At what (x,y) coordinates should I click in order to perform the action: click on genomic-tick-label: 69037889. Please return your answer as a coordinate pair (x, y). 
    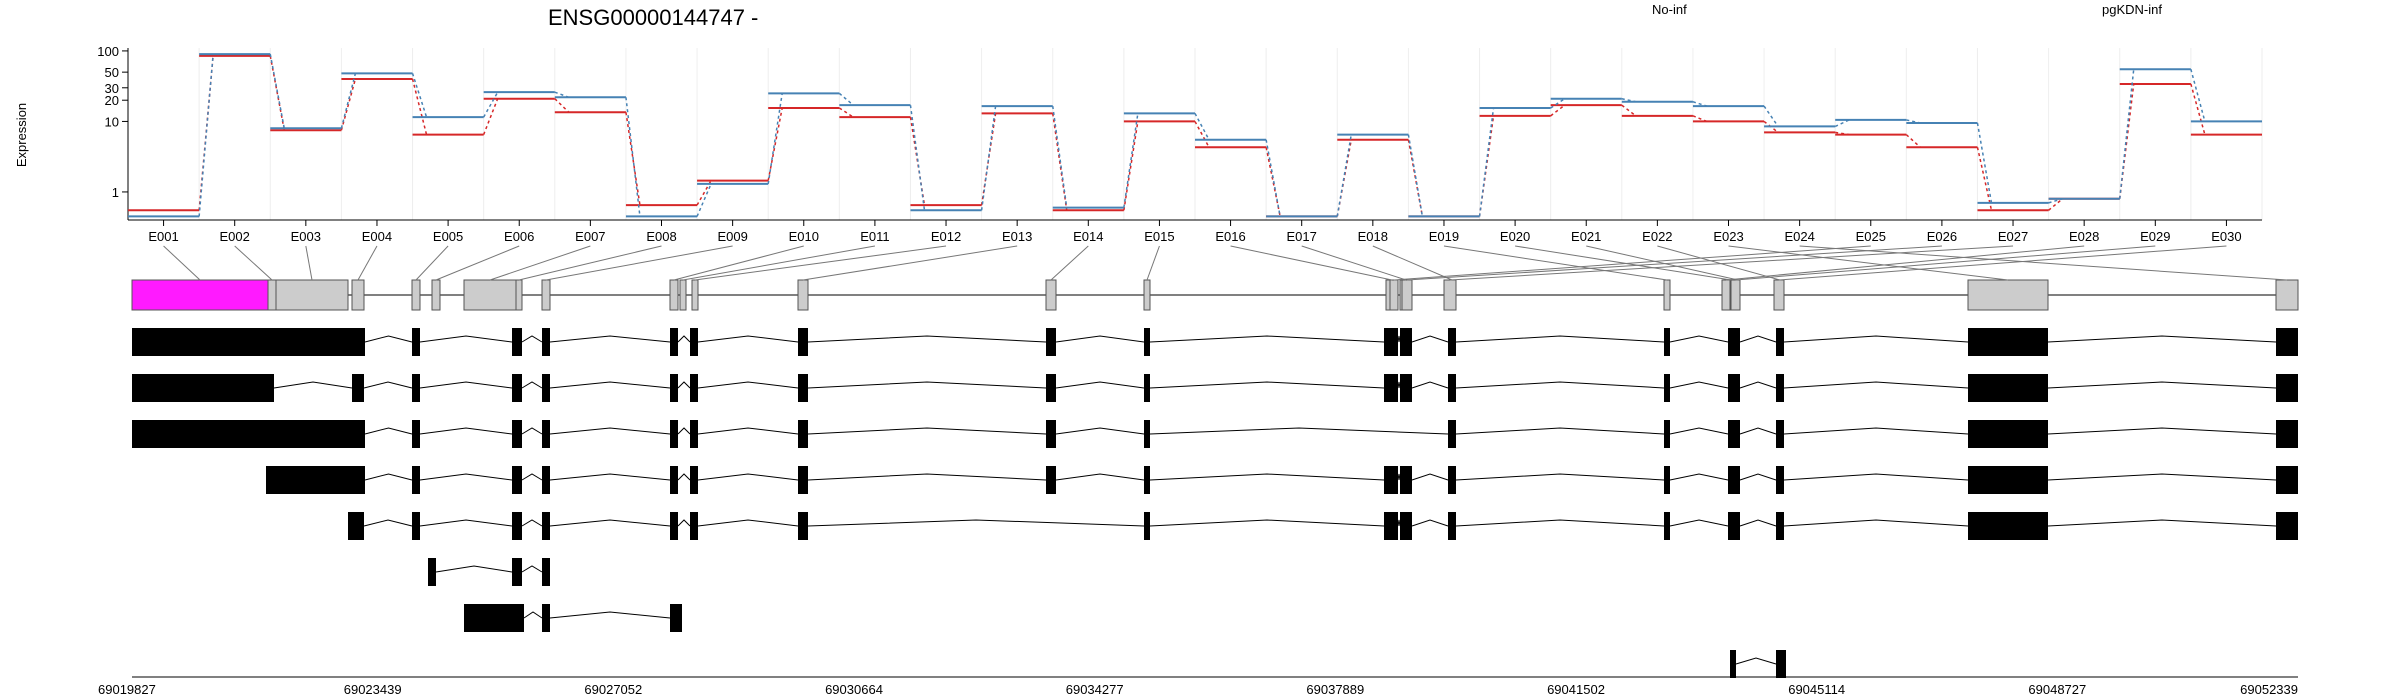
    Looking at the image, I should click on (1335, 689).